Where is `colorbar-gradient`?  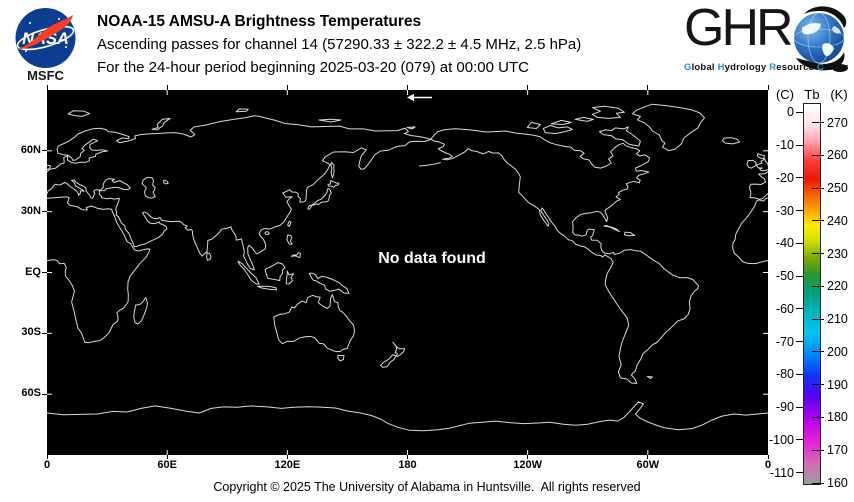 colorbar-gradient is located at coordinates (812, 294).